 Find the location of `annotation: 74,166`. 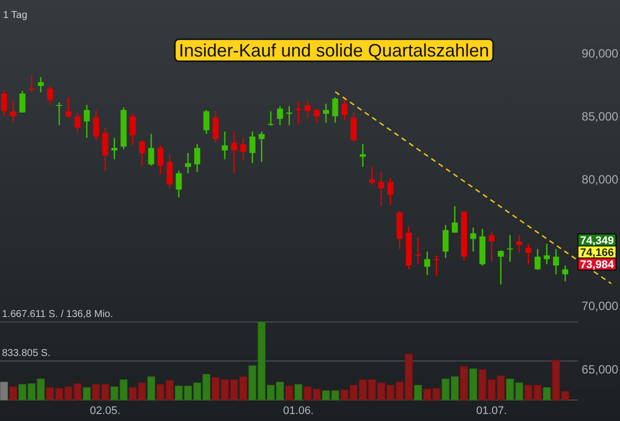

annotation: 74,166 is located at coordinates (597, 252).